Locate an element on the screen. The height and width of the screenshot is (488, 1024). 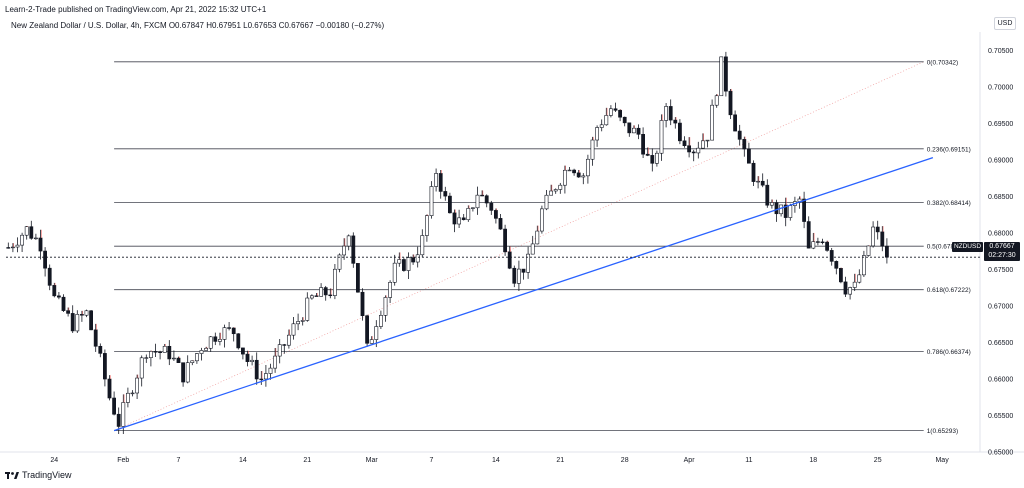
fib-level-label: 0.618(0.67222) is located at coordinates (949, 290).